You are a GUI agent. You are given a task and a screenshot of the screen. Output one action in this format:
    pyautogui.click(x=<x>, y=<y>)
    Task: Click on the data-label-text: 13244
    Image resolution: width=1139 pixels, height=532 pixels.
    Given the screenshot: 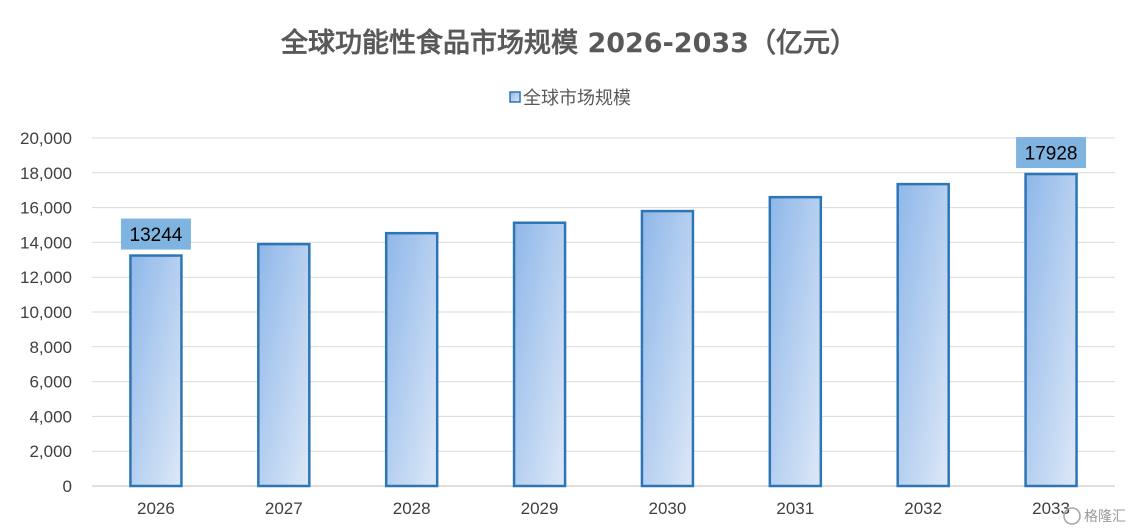 What is the action you would take?
    pyautogui.click(x=156, y=235)
    